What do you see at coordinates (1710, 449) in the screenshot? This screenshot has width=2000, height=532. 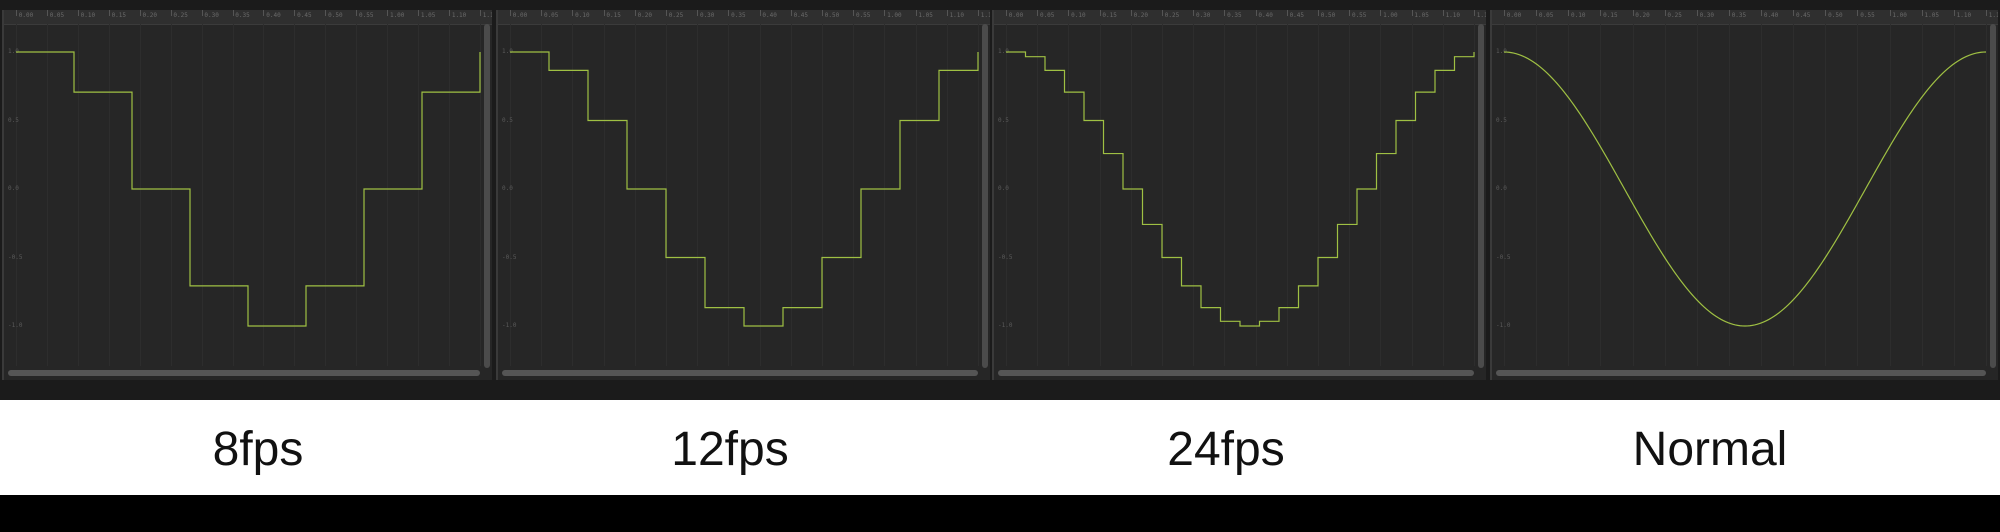 I see `caption-normal: Normal` at bounding box center [1710, 449].